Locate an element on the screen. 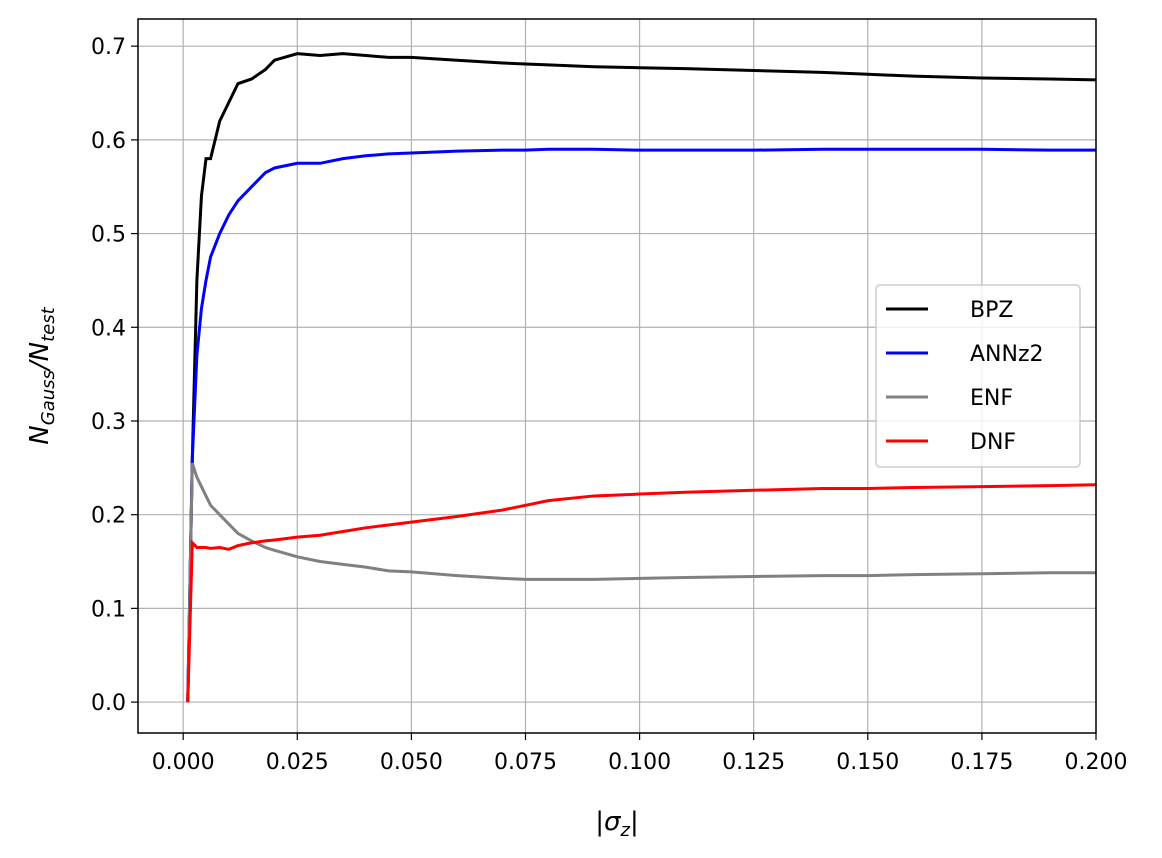  x-label-sub: z is located at coordinates (625, 830).